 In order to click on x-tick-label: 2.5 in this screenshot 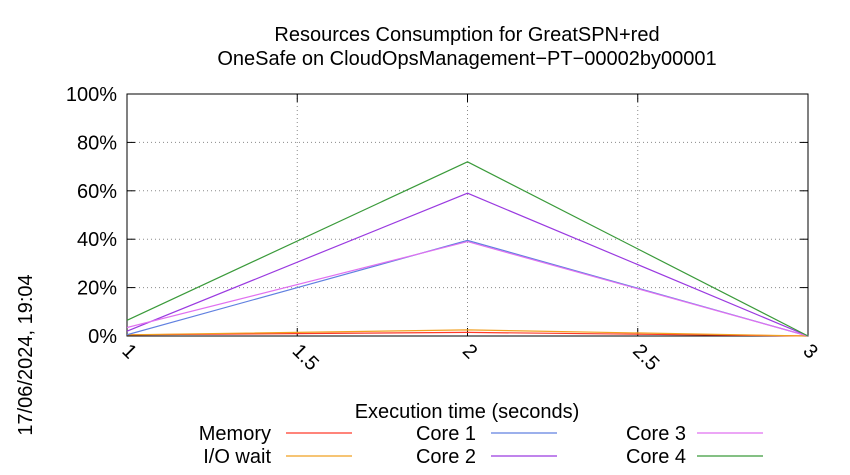, I will do `click(645, 357)`.